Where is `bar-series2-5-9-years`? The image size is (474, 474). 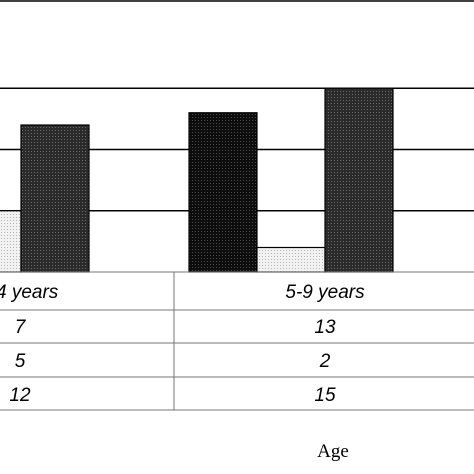
bar-series2-5-9-years is located at coordinates (291, 259).